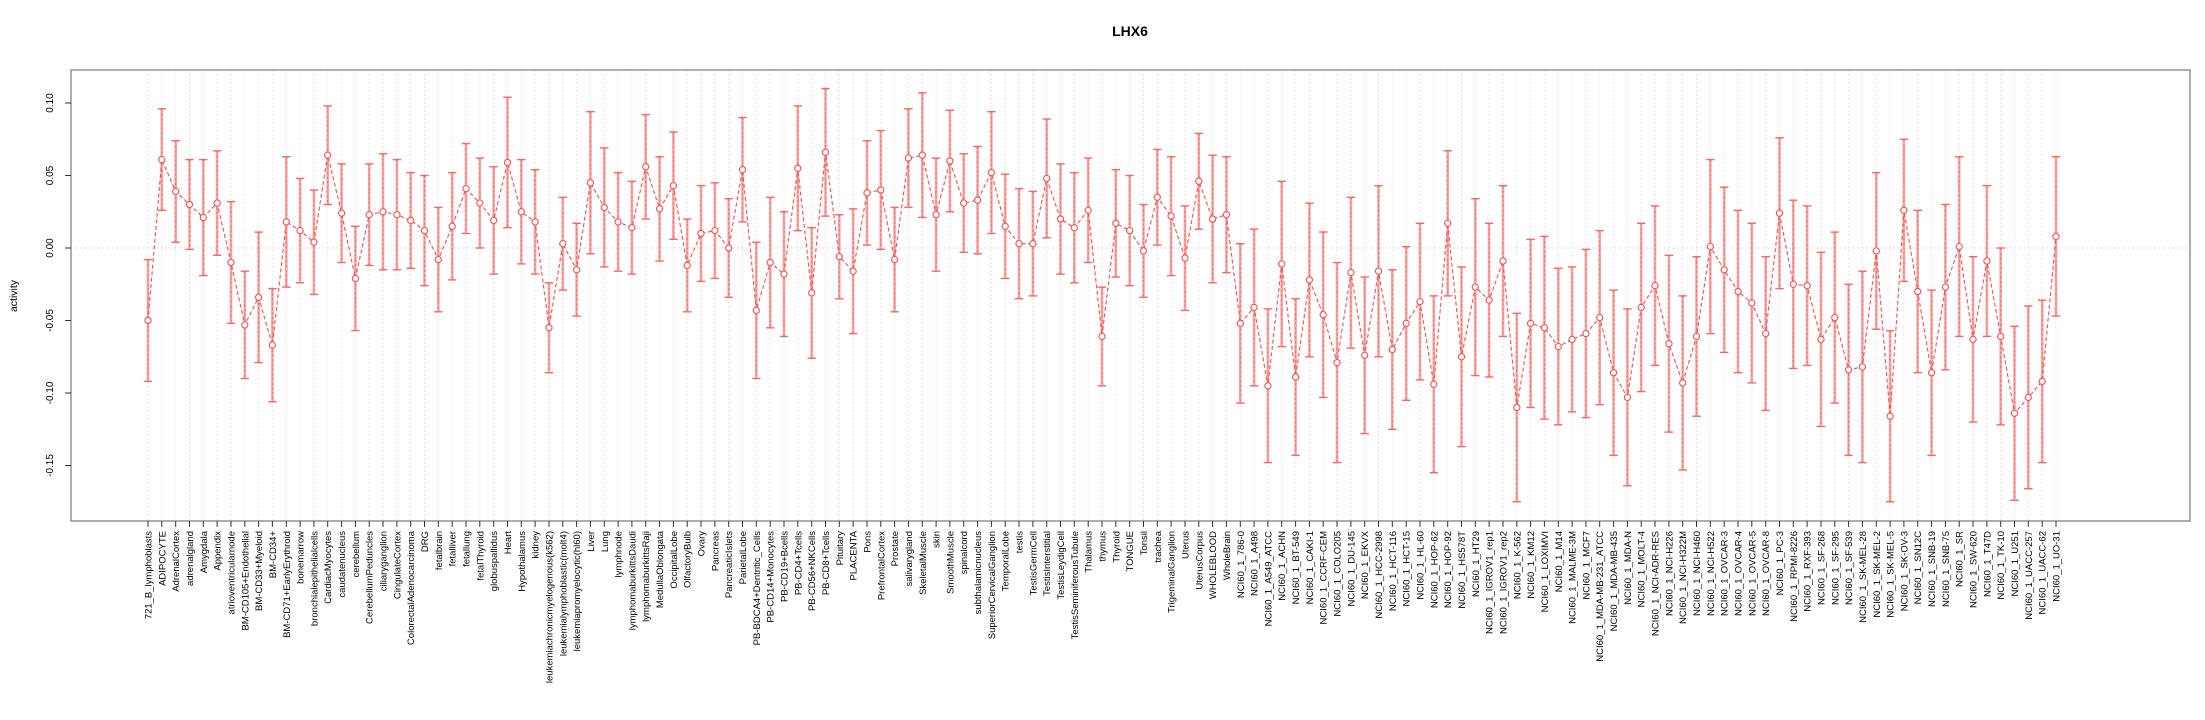  Describe the element at coordinates (1918, 568) in the screenshot. I see `x-tick-label: NCI60_1_SN12C` at that location.